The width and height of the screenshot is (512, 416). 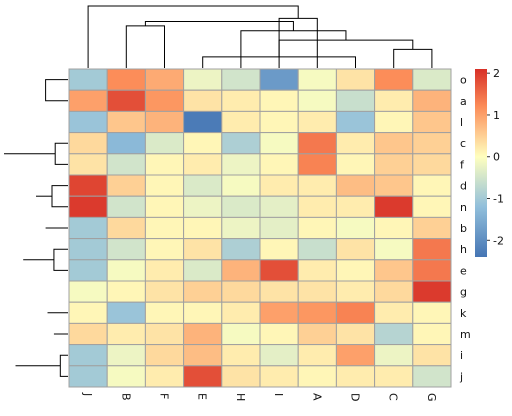 What do you see at coordinates (193, 36) in the screenshot?
I see `column-dendrogram-branch` at bounding box center [193, 36].